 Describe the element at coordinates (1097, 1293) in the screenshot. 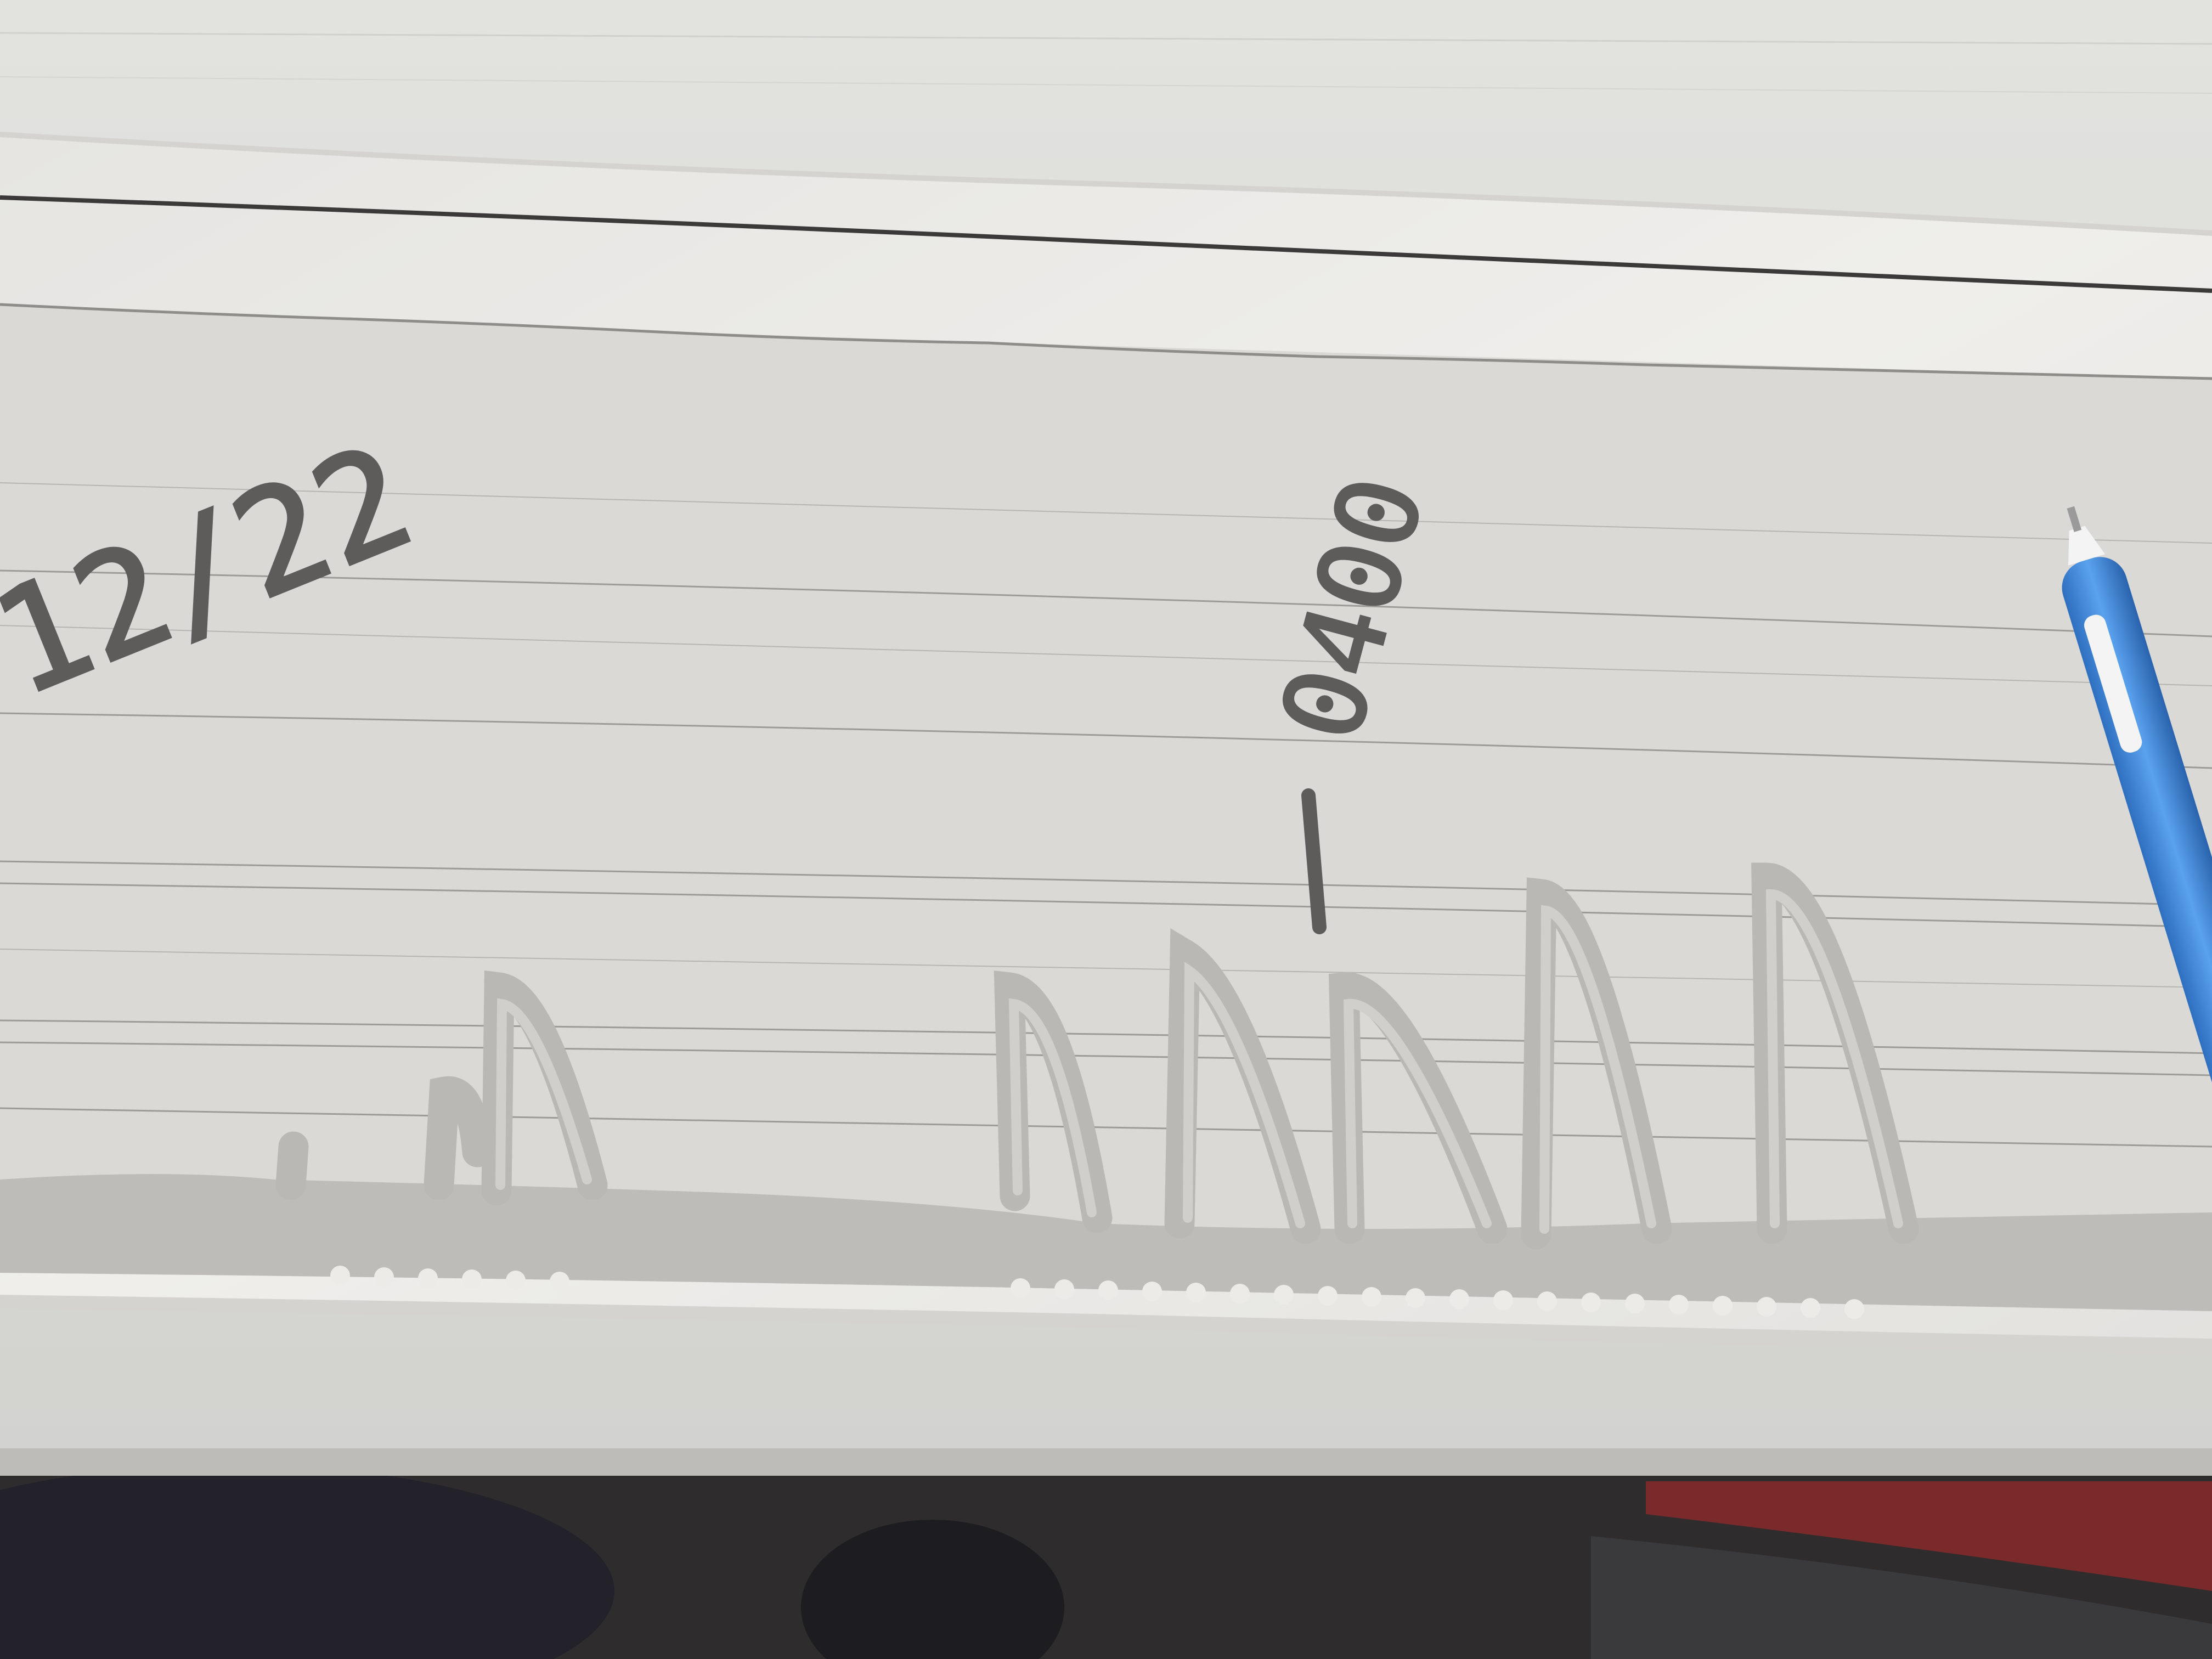

I see `sprocket-holes` at that location.